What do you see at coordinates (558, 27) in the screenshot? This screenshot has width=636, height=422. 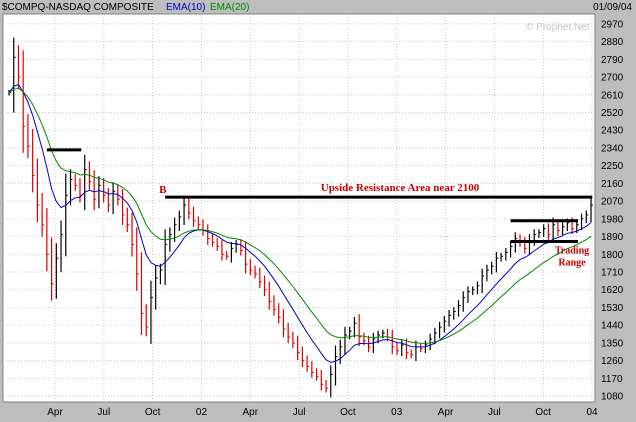 I see `watermark: © Prophet.Net` at bounding box center [558, 27].